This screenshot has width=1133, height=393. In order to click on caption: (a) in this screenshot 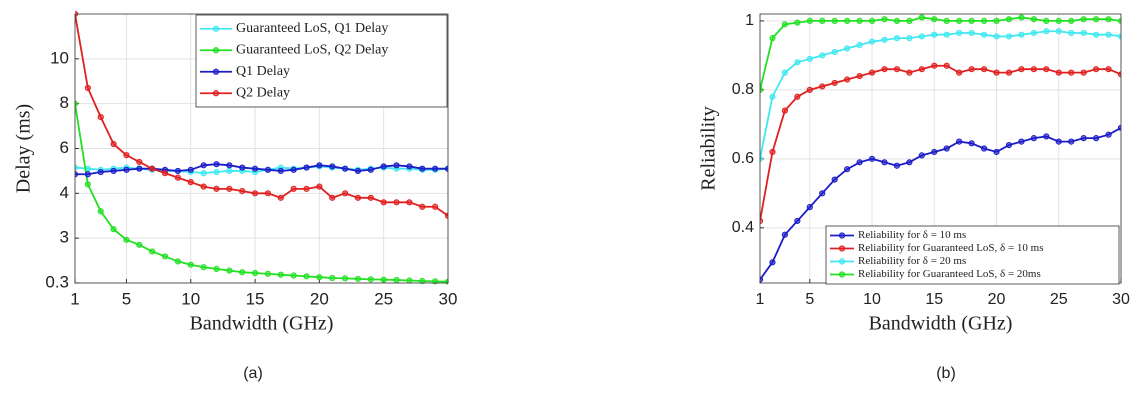, I will do `click(253, 373)`.